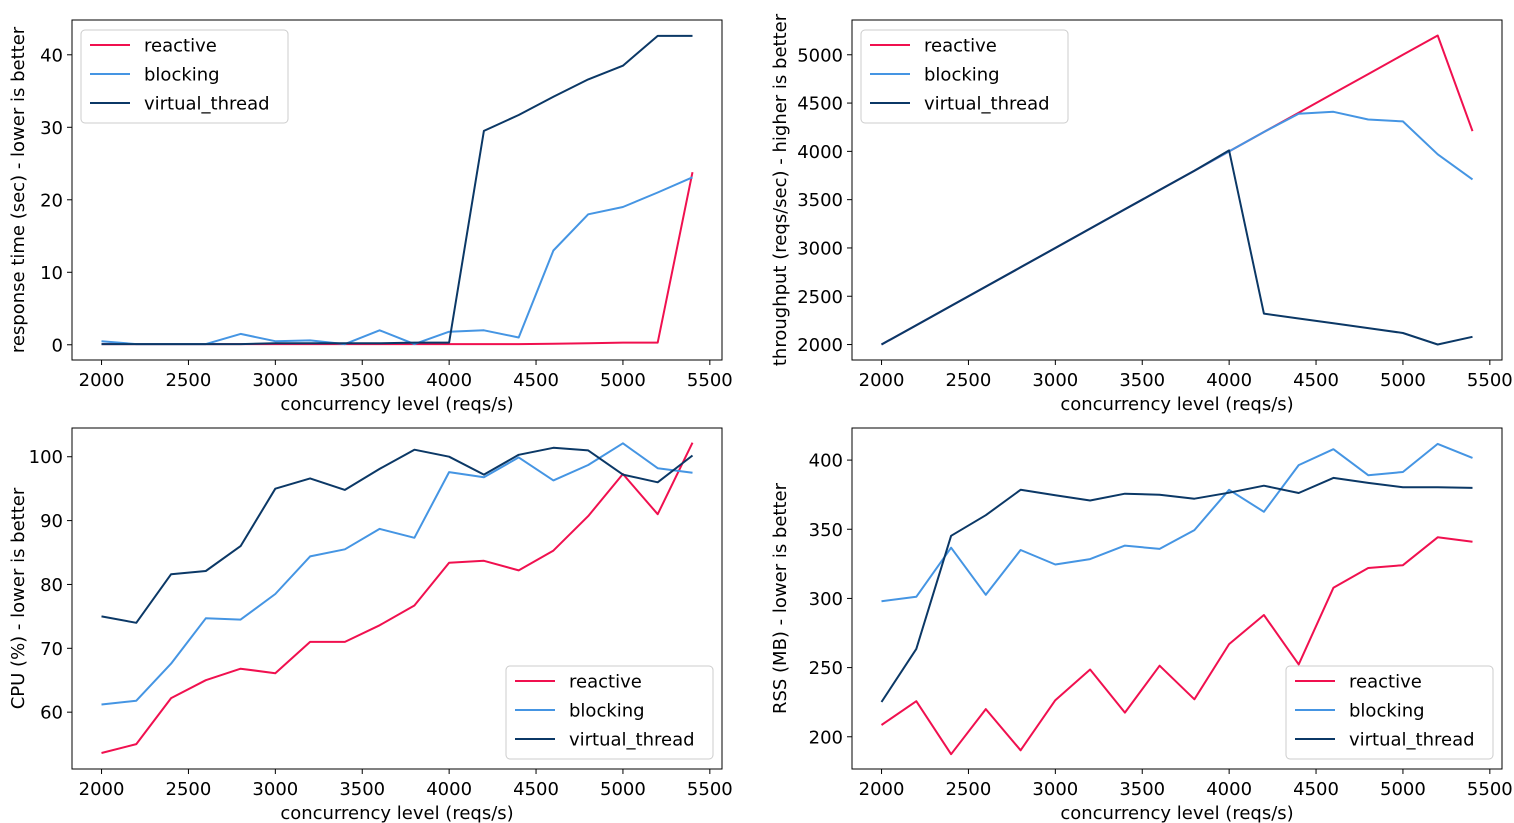 The height and width of the screenshot is (823, 1514). I want to click on y-tick-label: 100, so click(46, 457).